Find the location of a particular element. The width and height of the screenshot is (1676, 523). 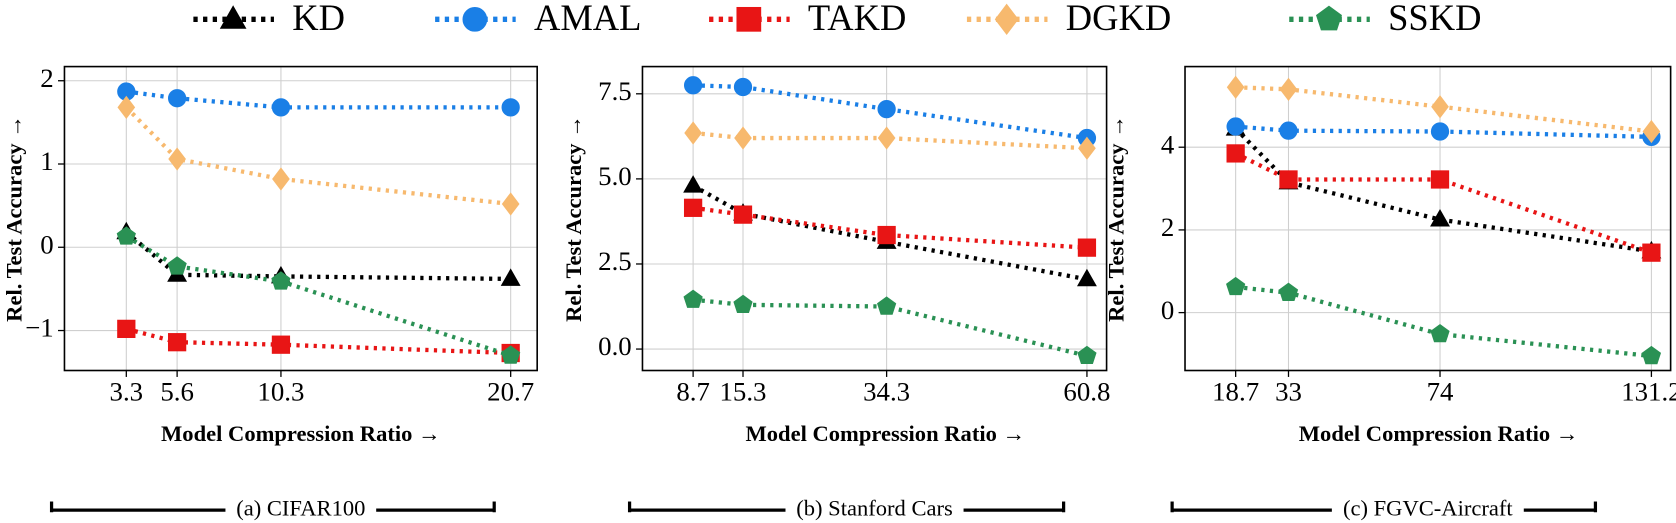

y-tick-label: 4 is located at coordinates (1167, 144).